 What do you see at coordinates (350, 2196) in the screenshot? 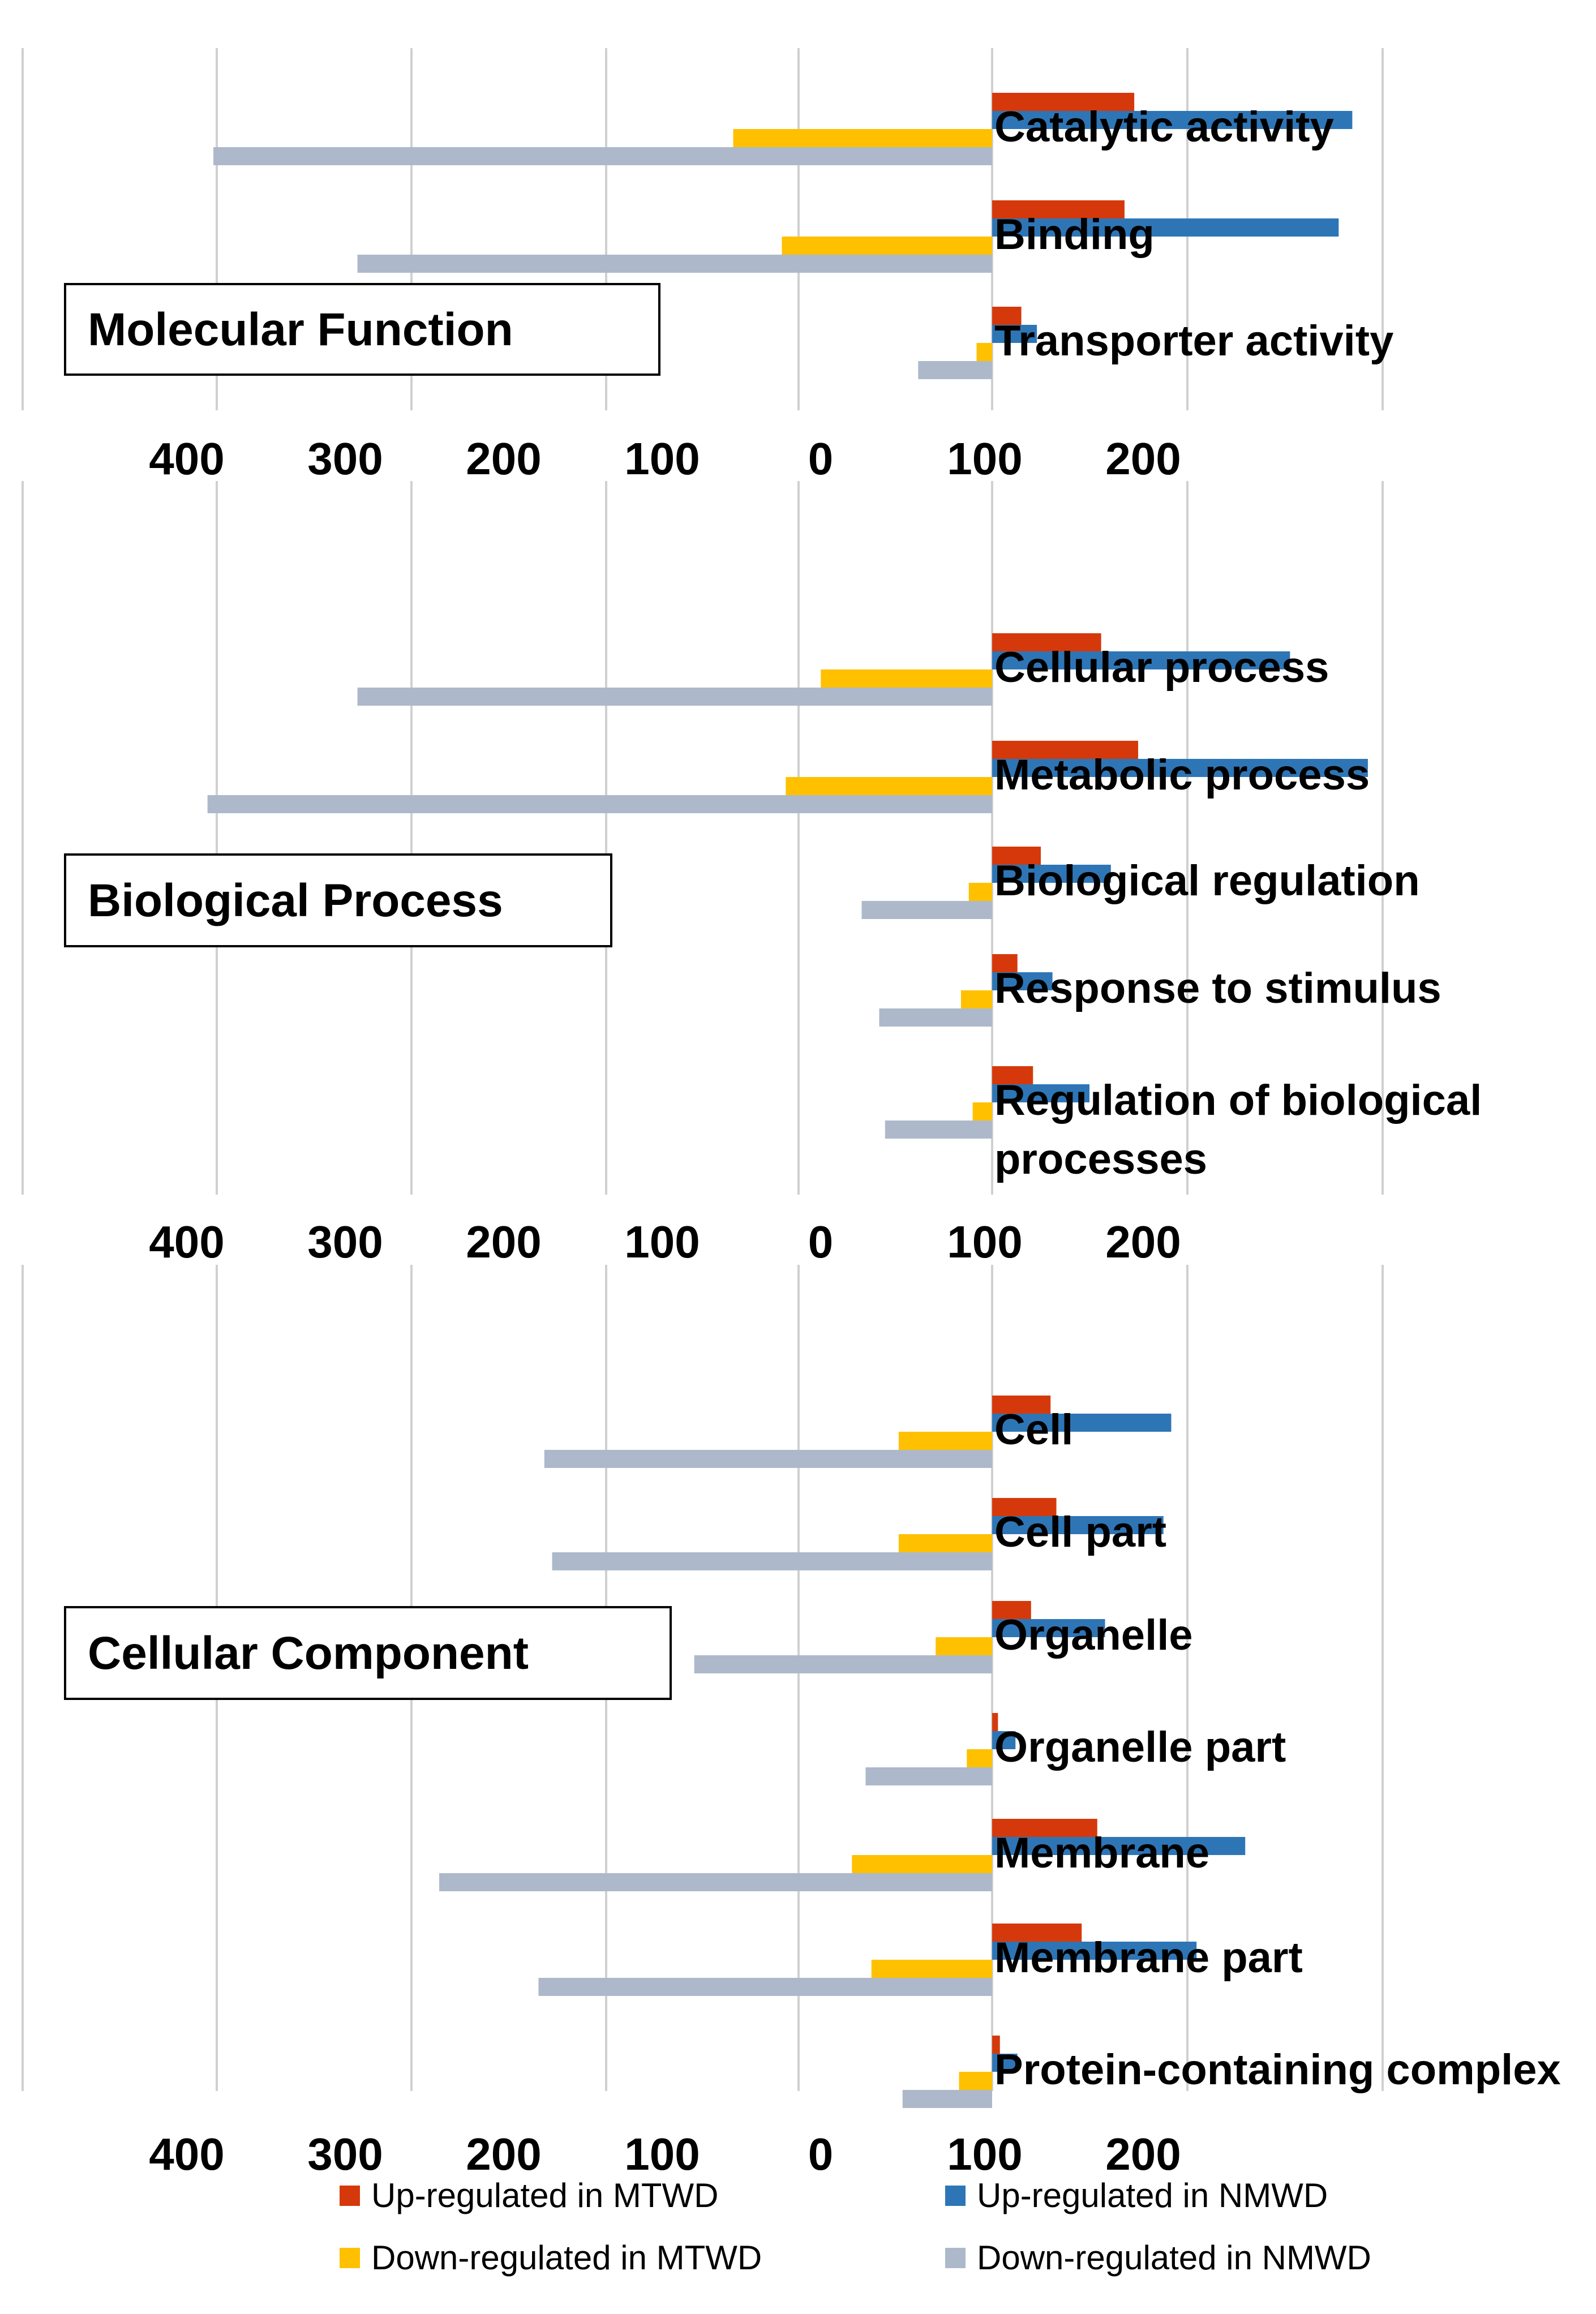
I see `legend-swatch-up_mtwd` at bounding box center [350, 2196].